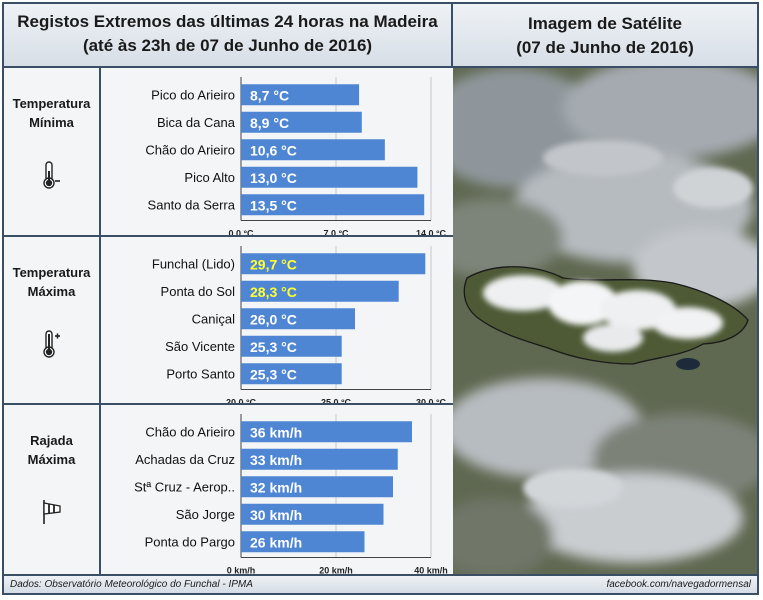 Image resolution: width=763 pixels, height=600 pixels. What do you see at coordinates (273, 178) in the screenshot?
I see `data-label: 13,0 °C` at bounding box center [273, 178].